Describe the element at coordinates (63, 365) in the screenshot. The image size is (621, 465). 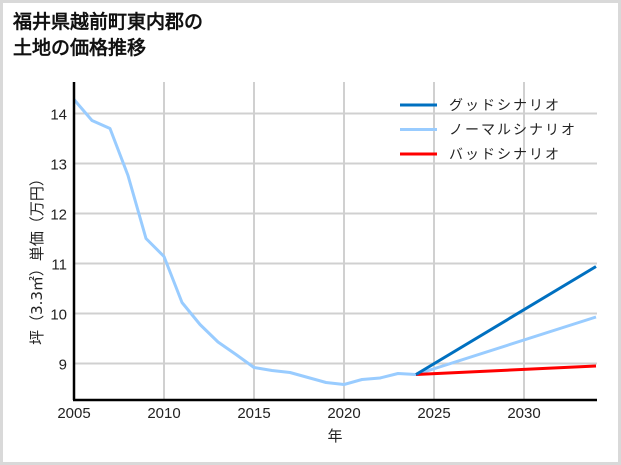
I see `y-tick-label: 9` at that location.